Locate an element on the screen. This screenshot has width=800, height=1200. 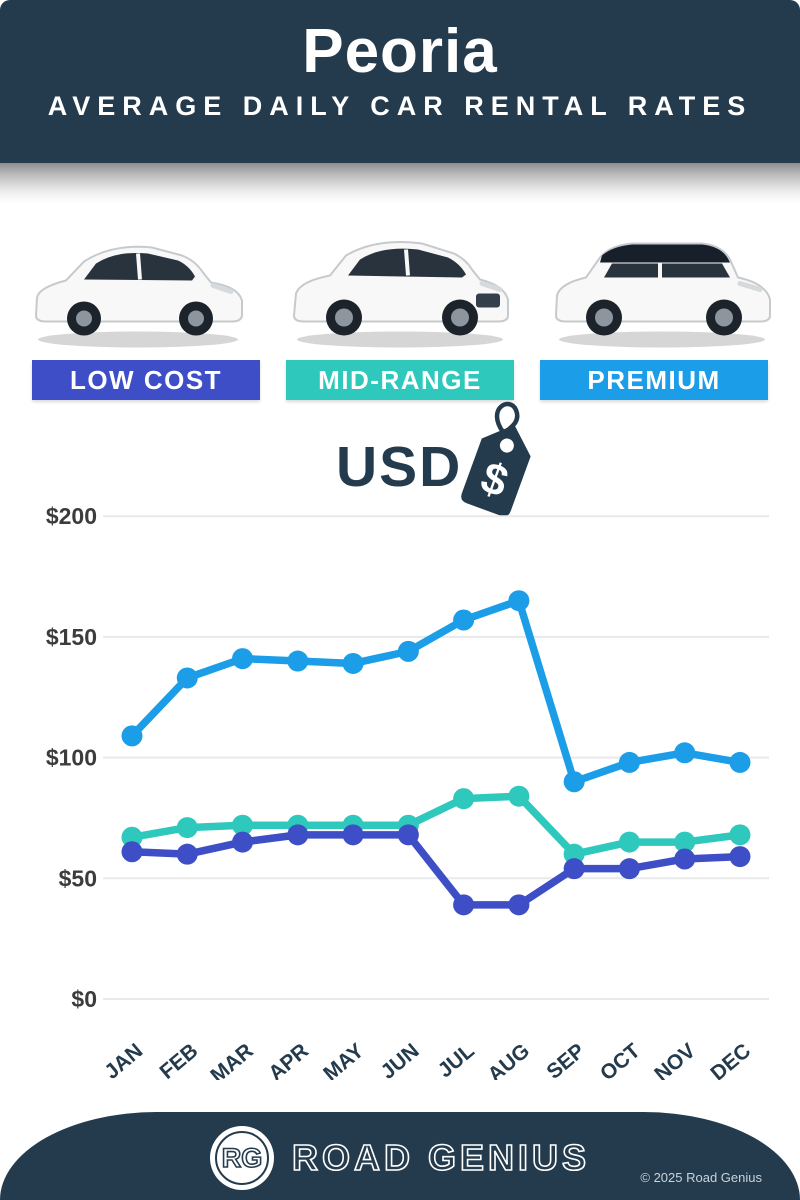
road-genius-logo: RG is located at coordinates (241, 1158).